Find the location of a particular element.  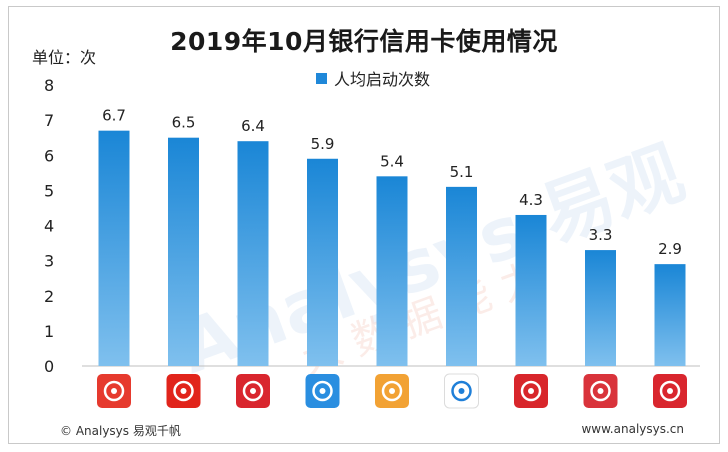

boc-life-app-icon is located at coordinates (600, 391).